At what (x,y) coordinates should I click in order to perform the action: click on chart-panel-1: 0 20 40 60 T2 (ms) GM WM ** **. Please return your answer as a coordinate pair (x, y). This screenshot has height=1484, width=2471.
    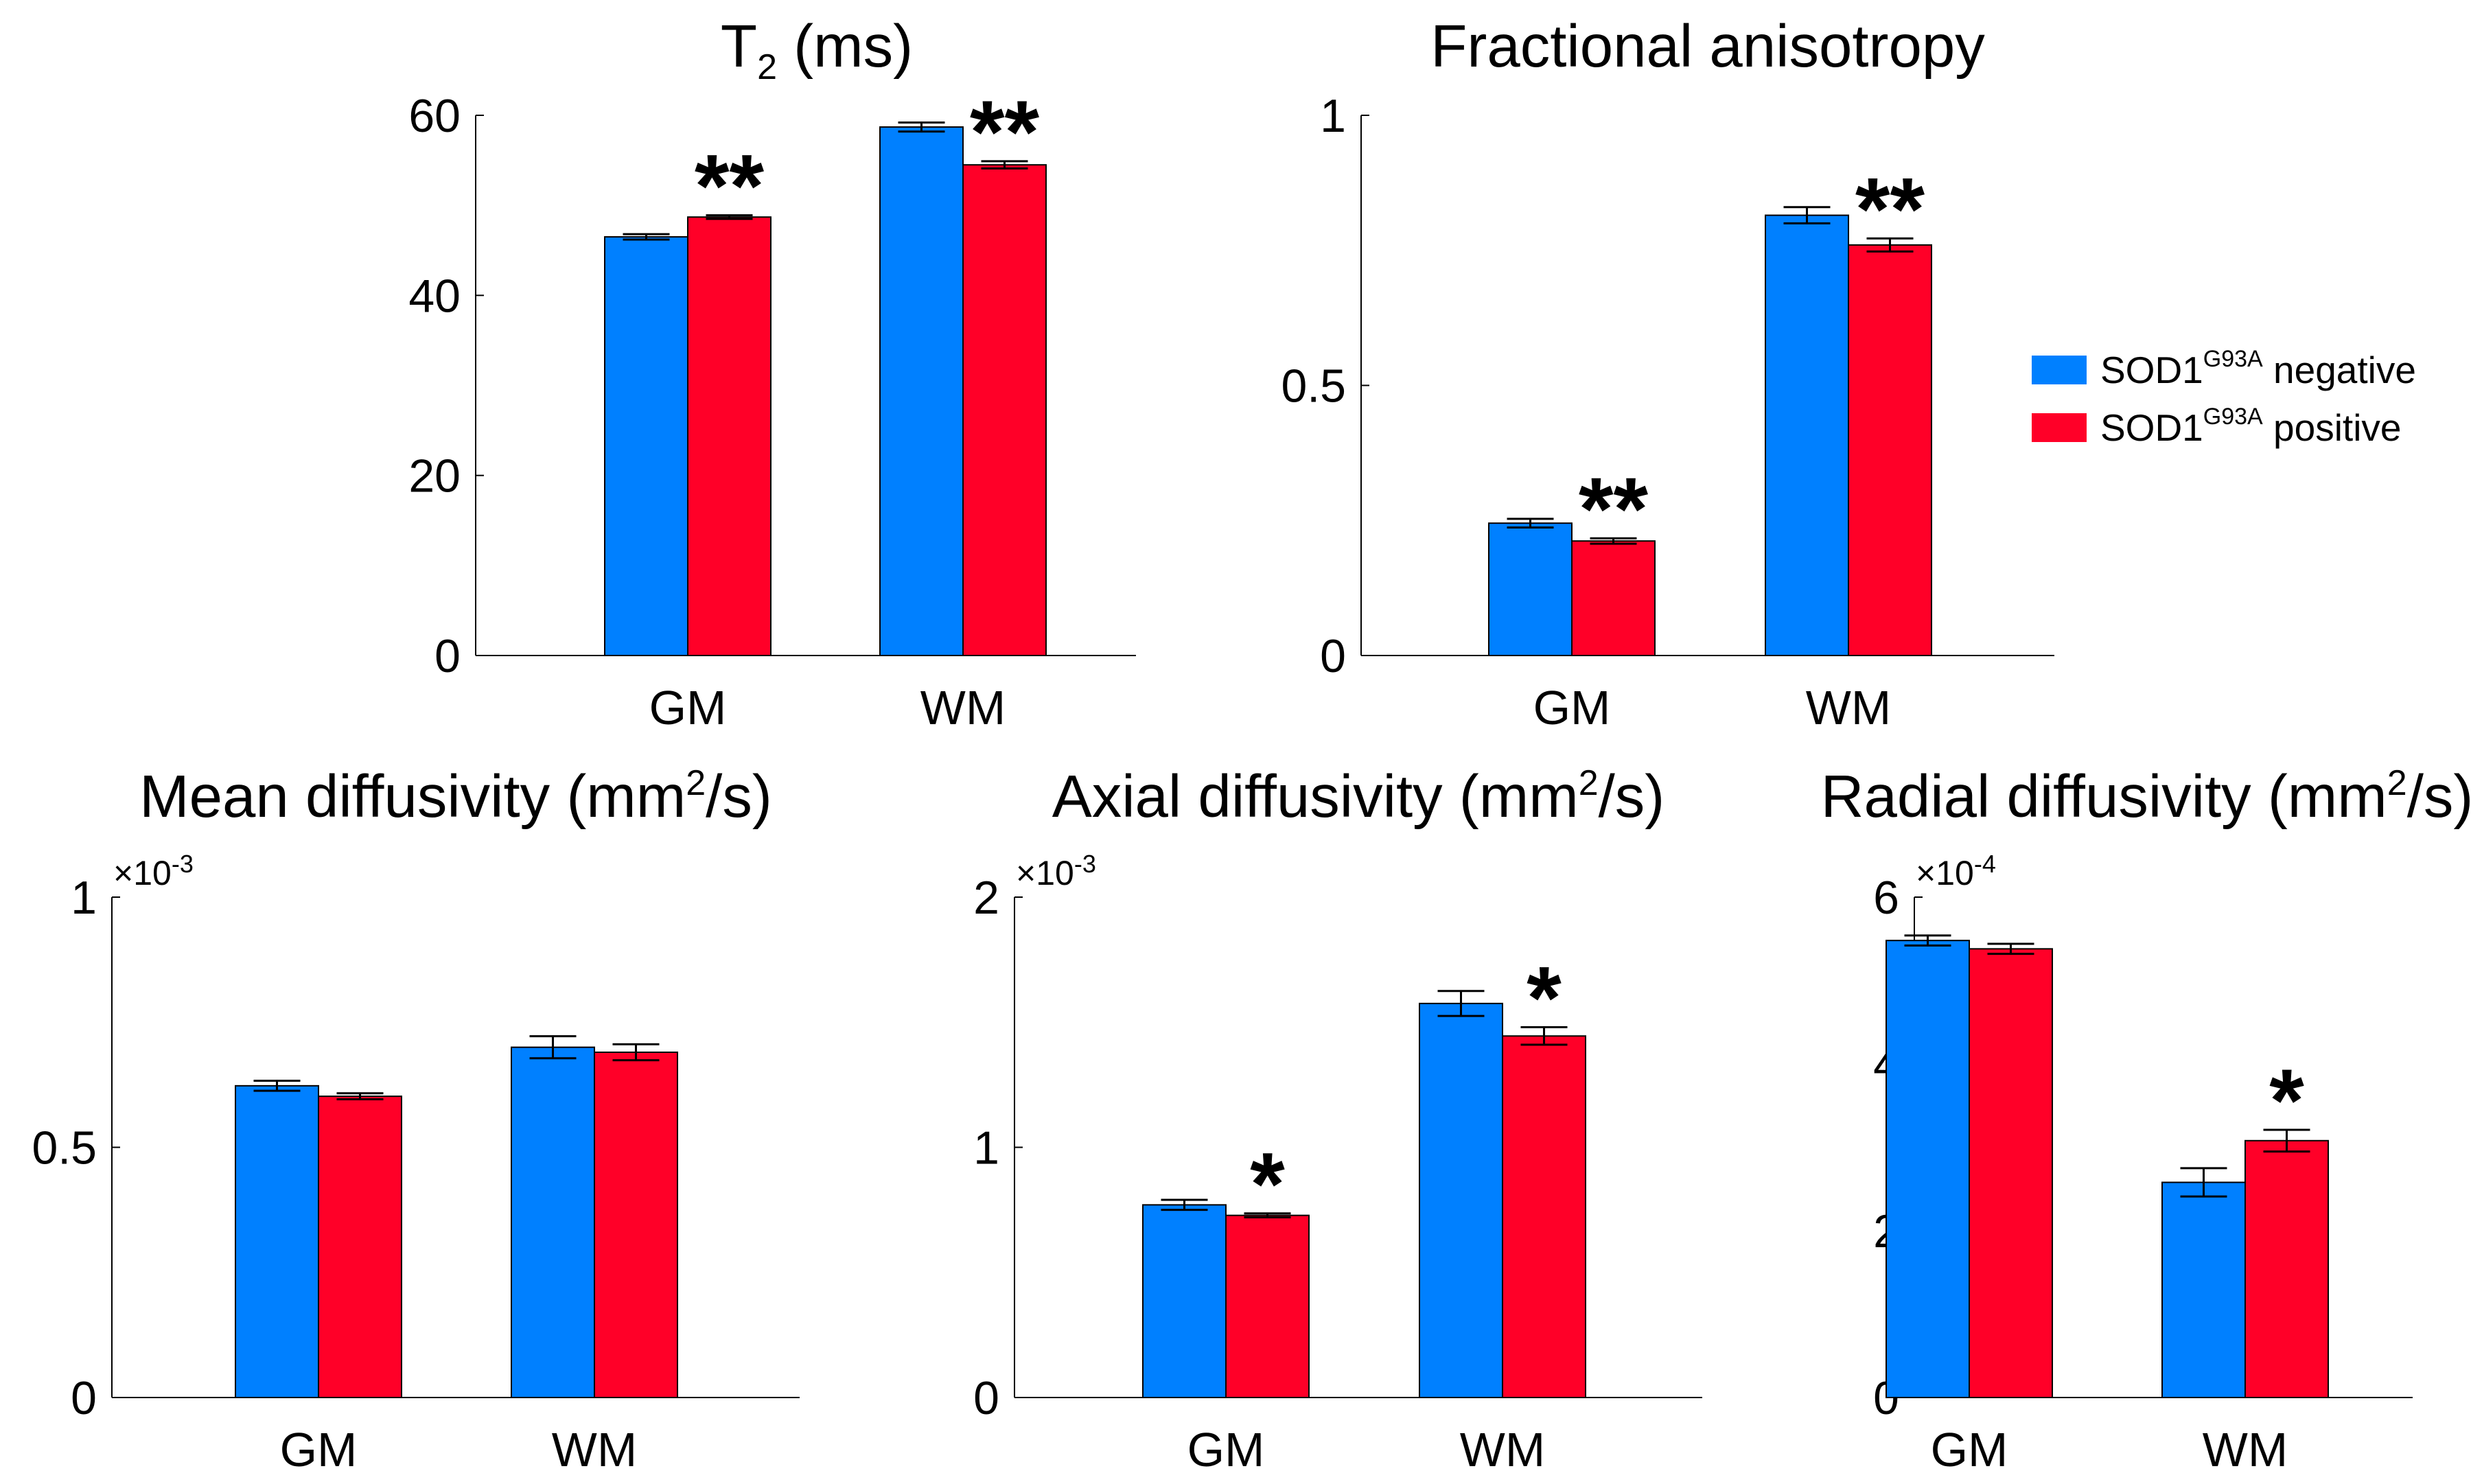
    Looking at the image, I should click on (772, 373).